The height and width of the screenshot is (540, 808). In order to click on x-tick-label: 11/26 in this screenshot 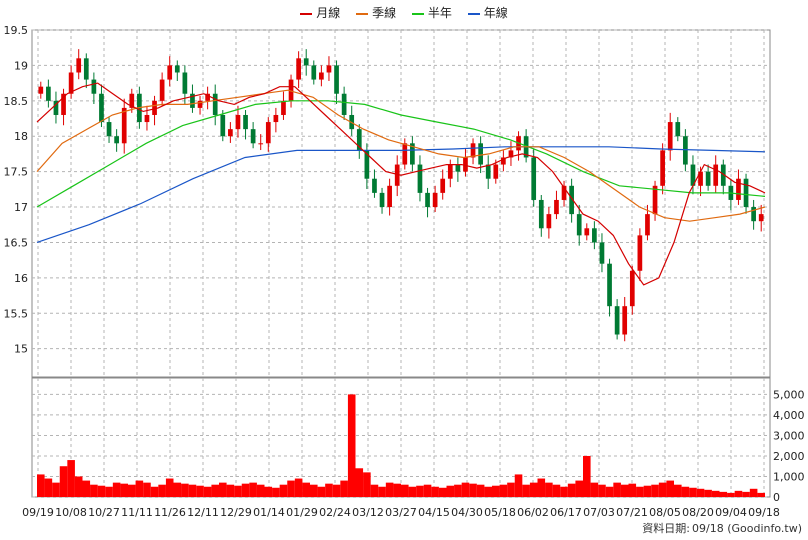, I will do `click(170, 512)`.